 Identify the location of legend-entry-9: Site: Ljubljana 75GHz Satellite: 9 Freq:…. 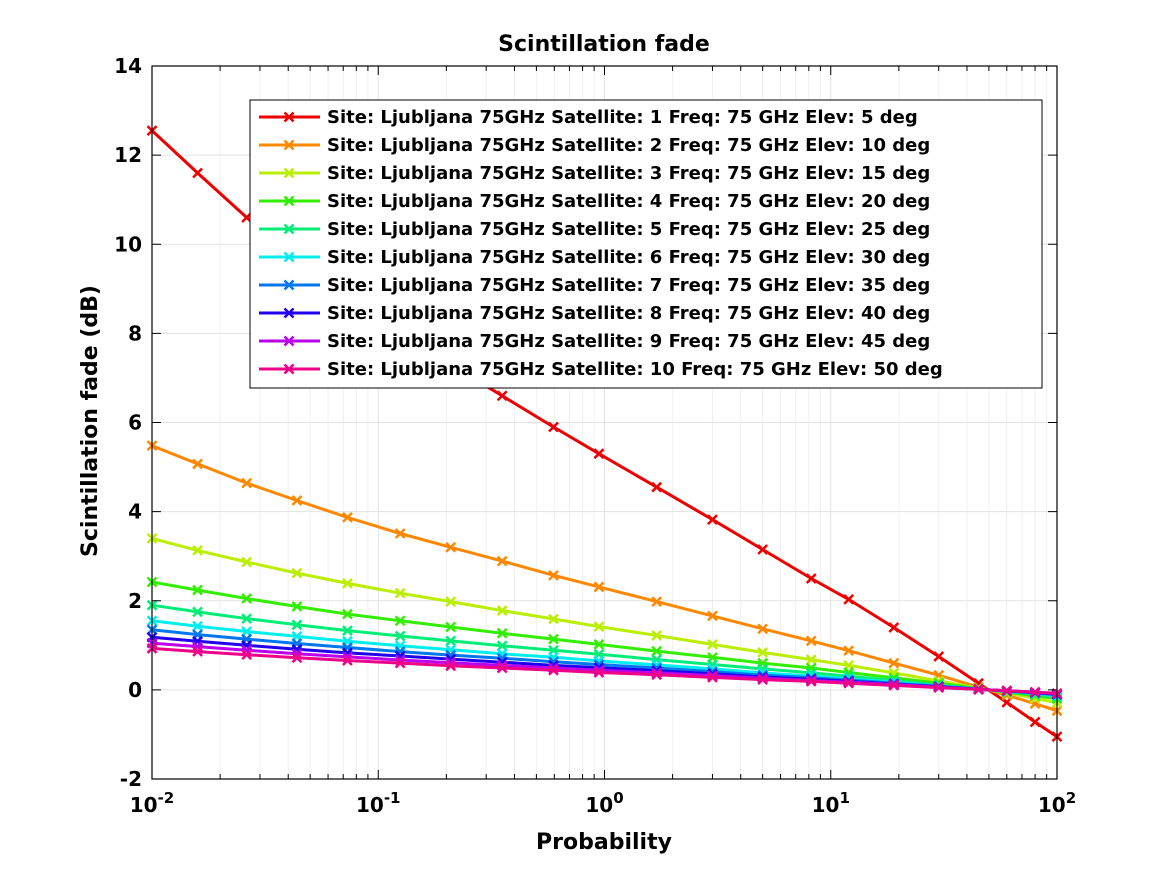
(594, 341).